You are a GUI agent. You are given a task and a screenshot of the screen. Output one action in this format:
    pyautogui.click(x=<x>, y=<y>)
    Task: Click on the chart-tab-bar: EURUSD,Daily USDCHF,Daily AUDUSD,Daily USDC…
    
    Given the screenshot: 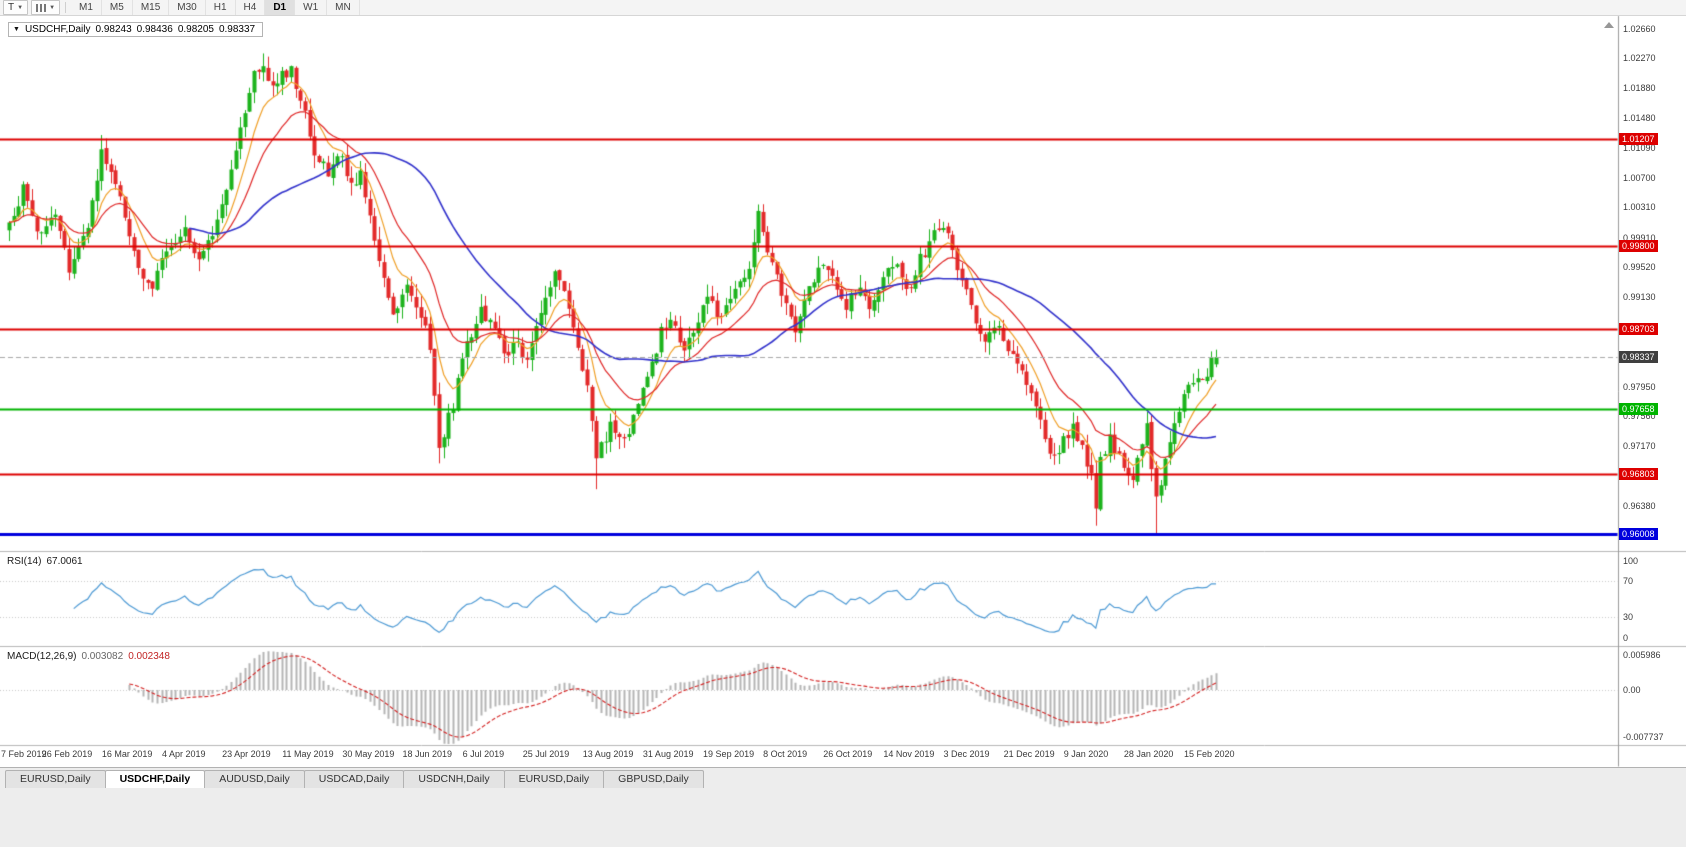 What is the action you would take?
    pyautogui.click(x=843, y=777)
    